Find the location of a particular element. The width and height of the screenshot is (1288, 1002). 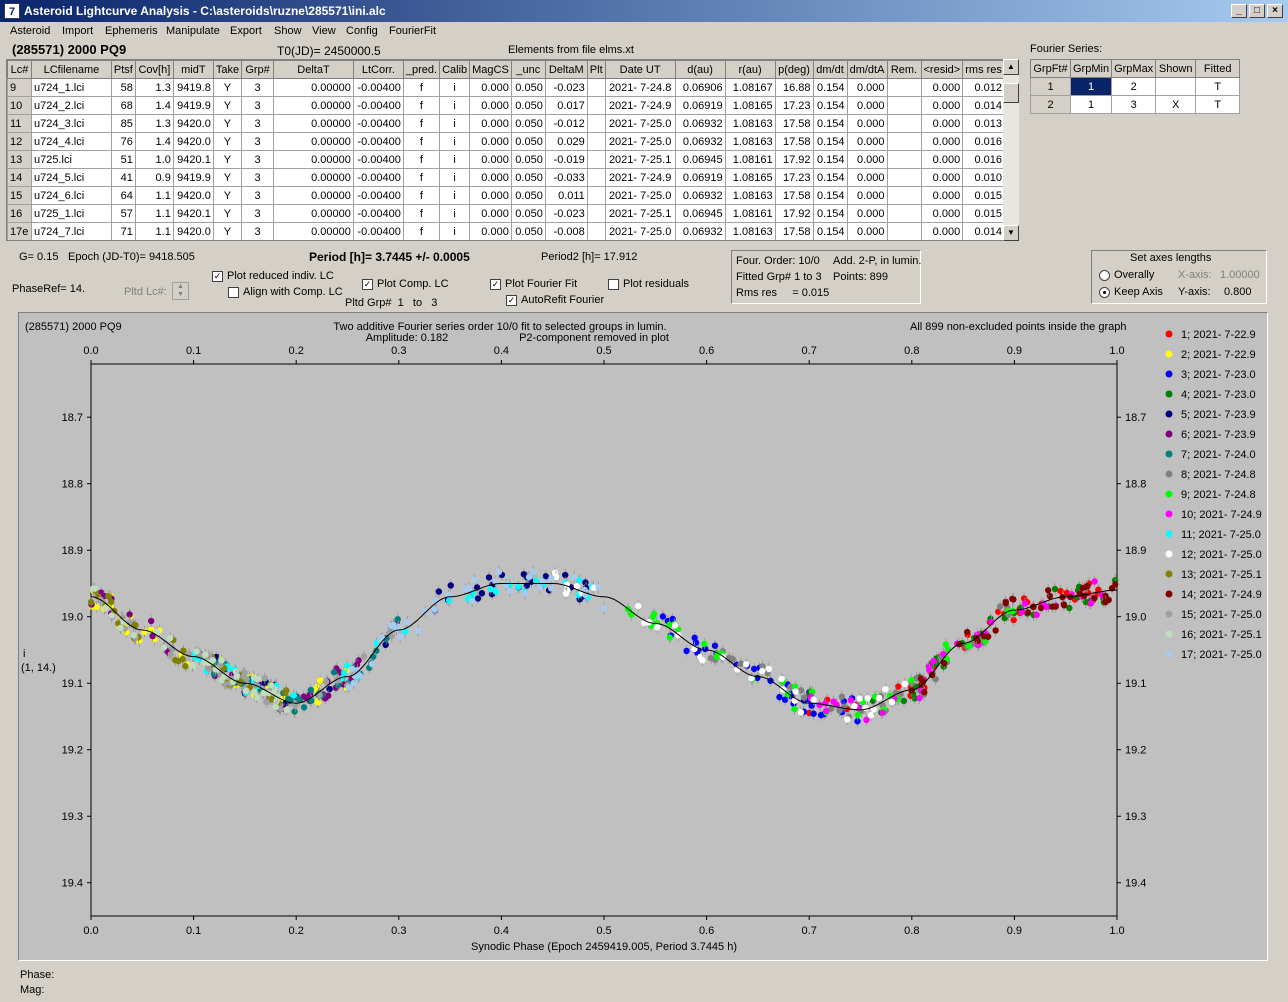

table-cell: u724_5.lci is located at coordinates (71, 177).